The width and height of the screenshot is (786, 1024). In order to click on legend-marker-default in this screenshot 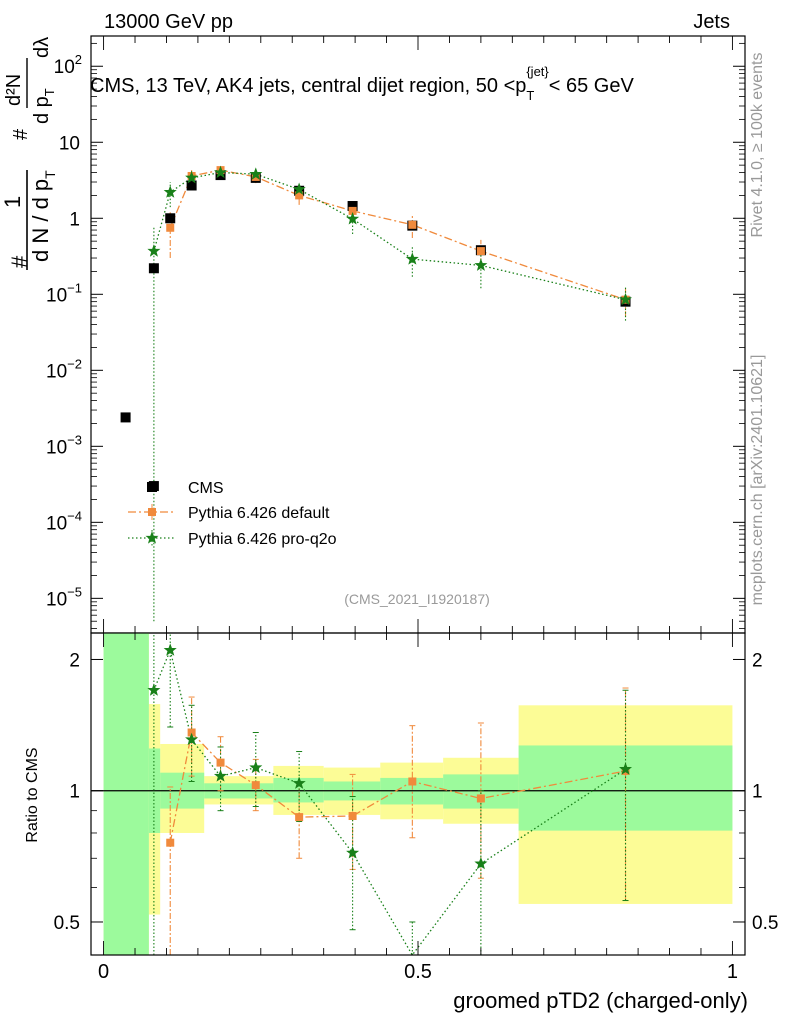, I will do `click(152, 512)`.